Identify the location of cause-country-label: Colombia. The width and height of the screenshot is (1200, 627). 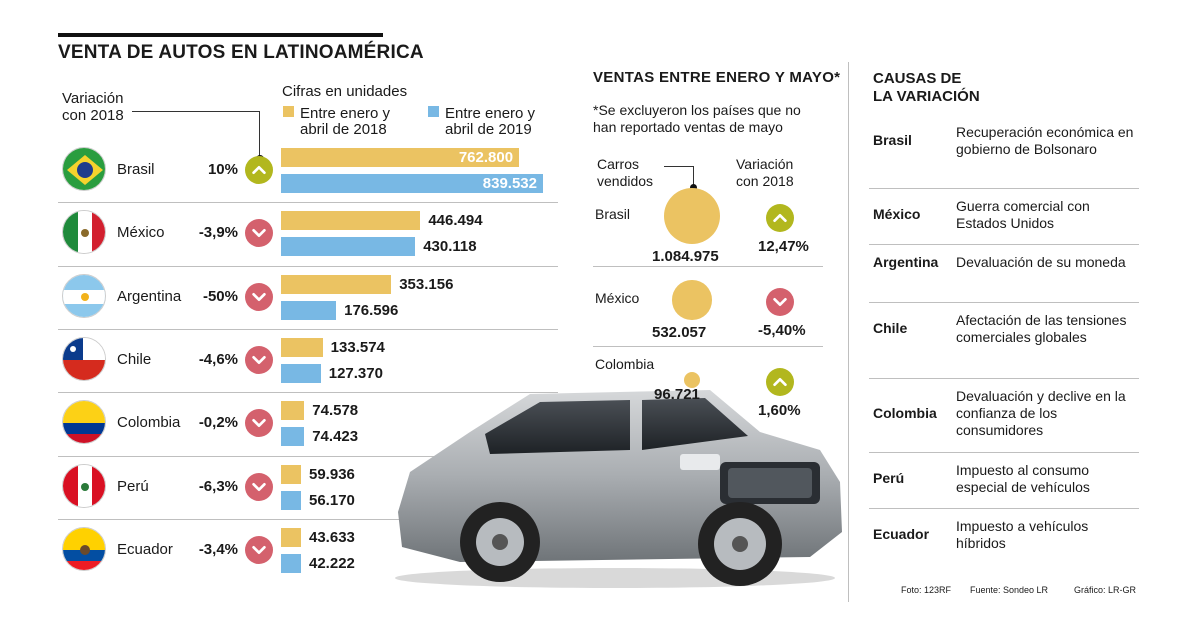
(905, 412).